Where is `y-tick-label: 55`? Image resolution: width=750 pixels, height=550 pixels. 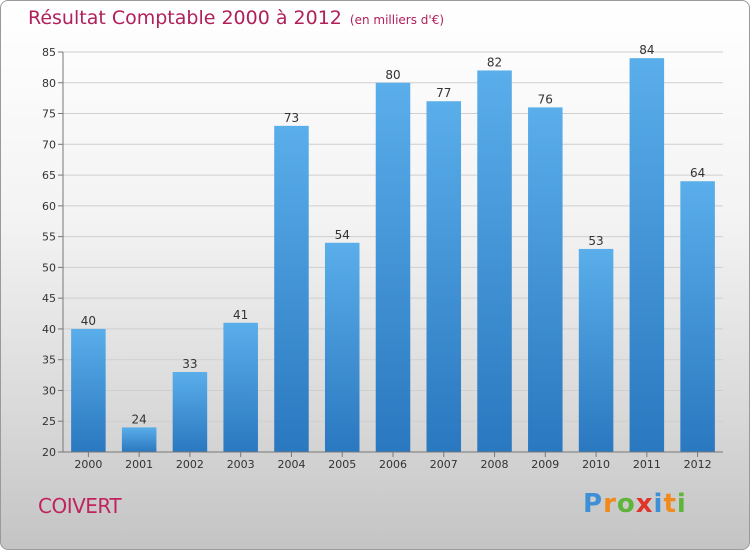 y-tick-label: 55 is located at coordinates (49, 237).